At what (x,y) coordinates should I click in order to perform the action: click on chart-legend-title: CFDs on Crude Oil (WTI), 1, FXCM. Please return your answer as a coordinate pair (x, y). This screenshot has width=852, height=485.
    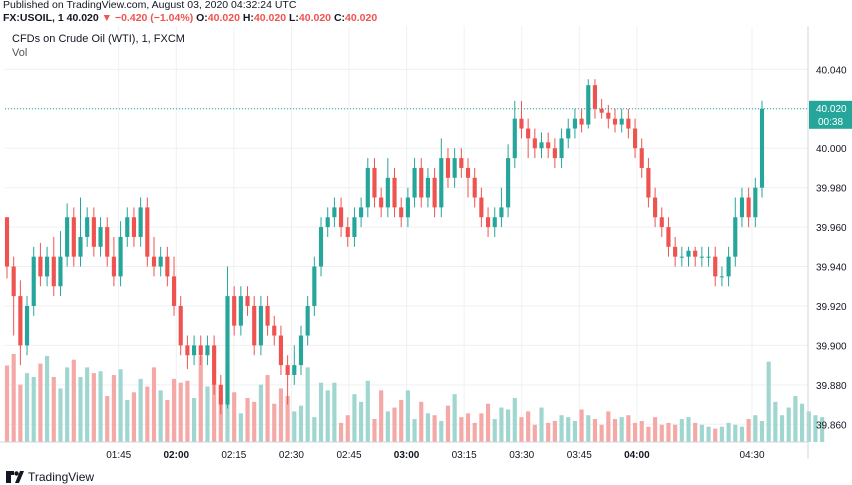
    Looking at the image, I should click on (98, 39).